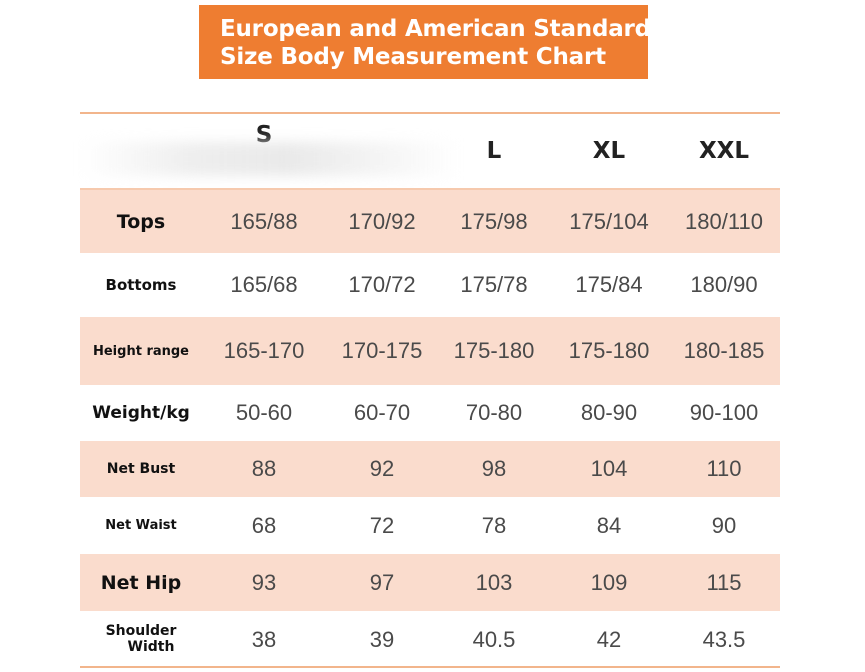 This screenshot has height=672, width=865. Describe the element at coordinates (724, 639) in the screenshot. I see `table-cell: 43.5` at that location.